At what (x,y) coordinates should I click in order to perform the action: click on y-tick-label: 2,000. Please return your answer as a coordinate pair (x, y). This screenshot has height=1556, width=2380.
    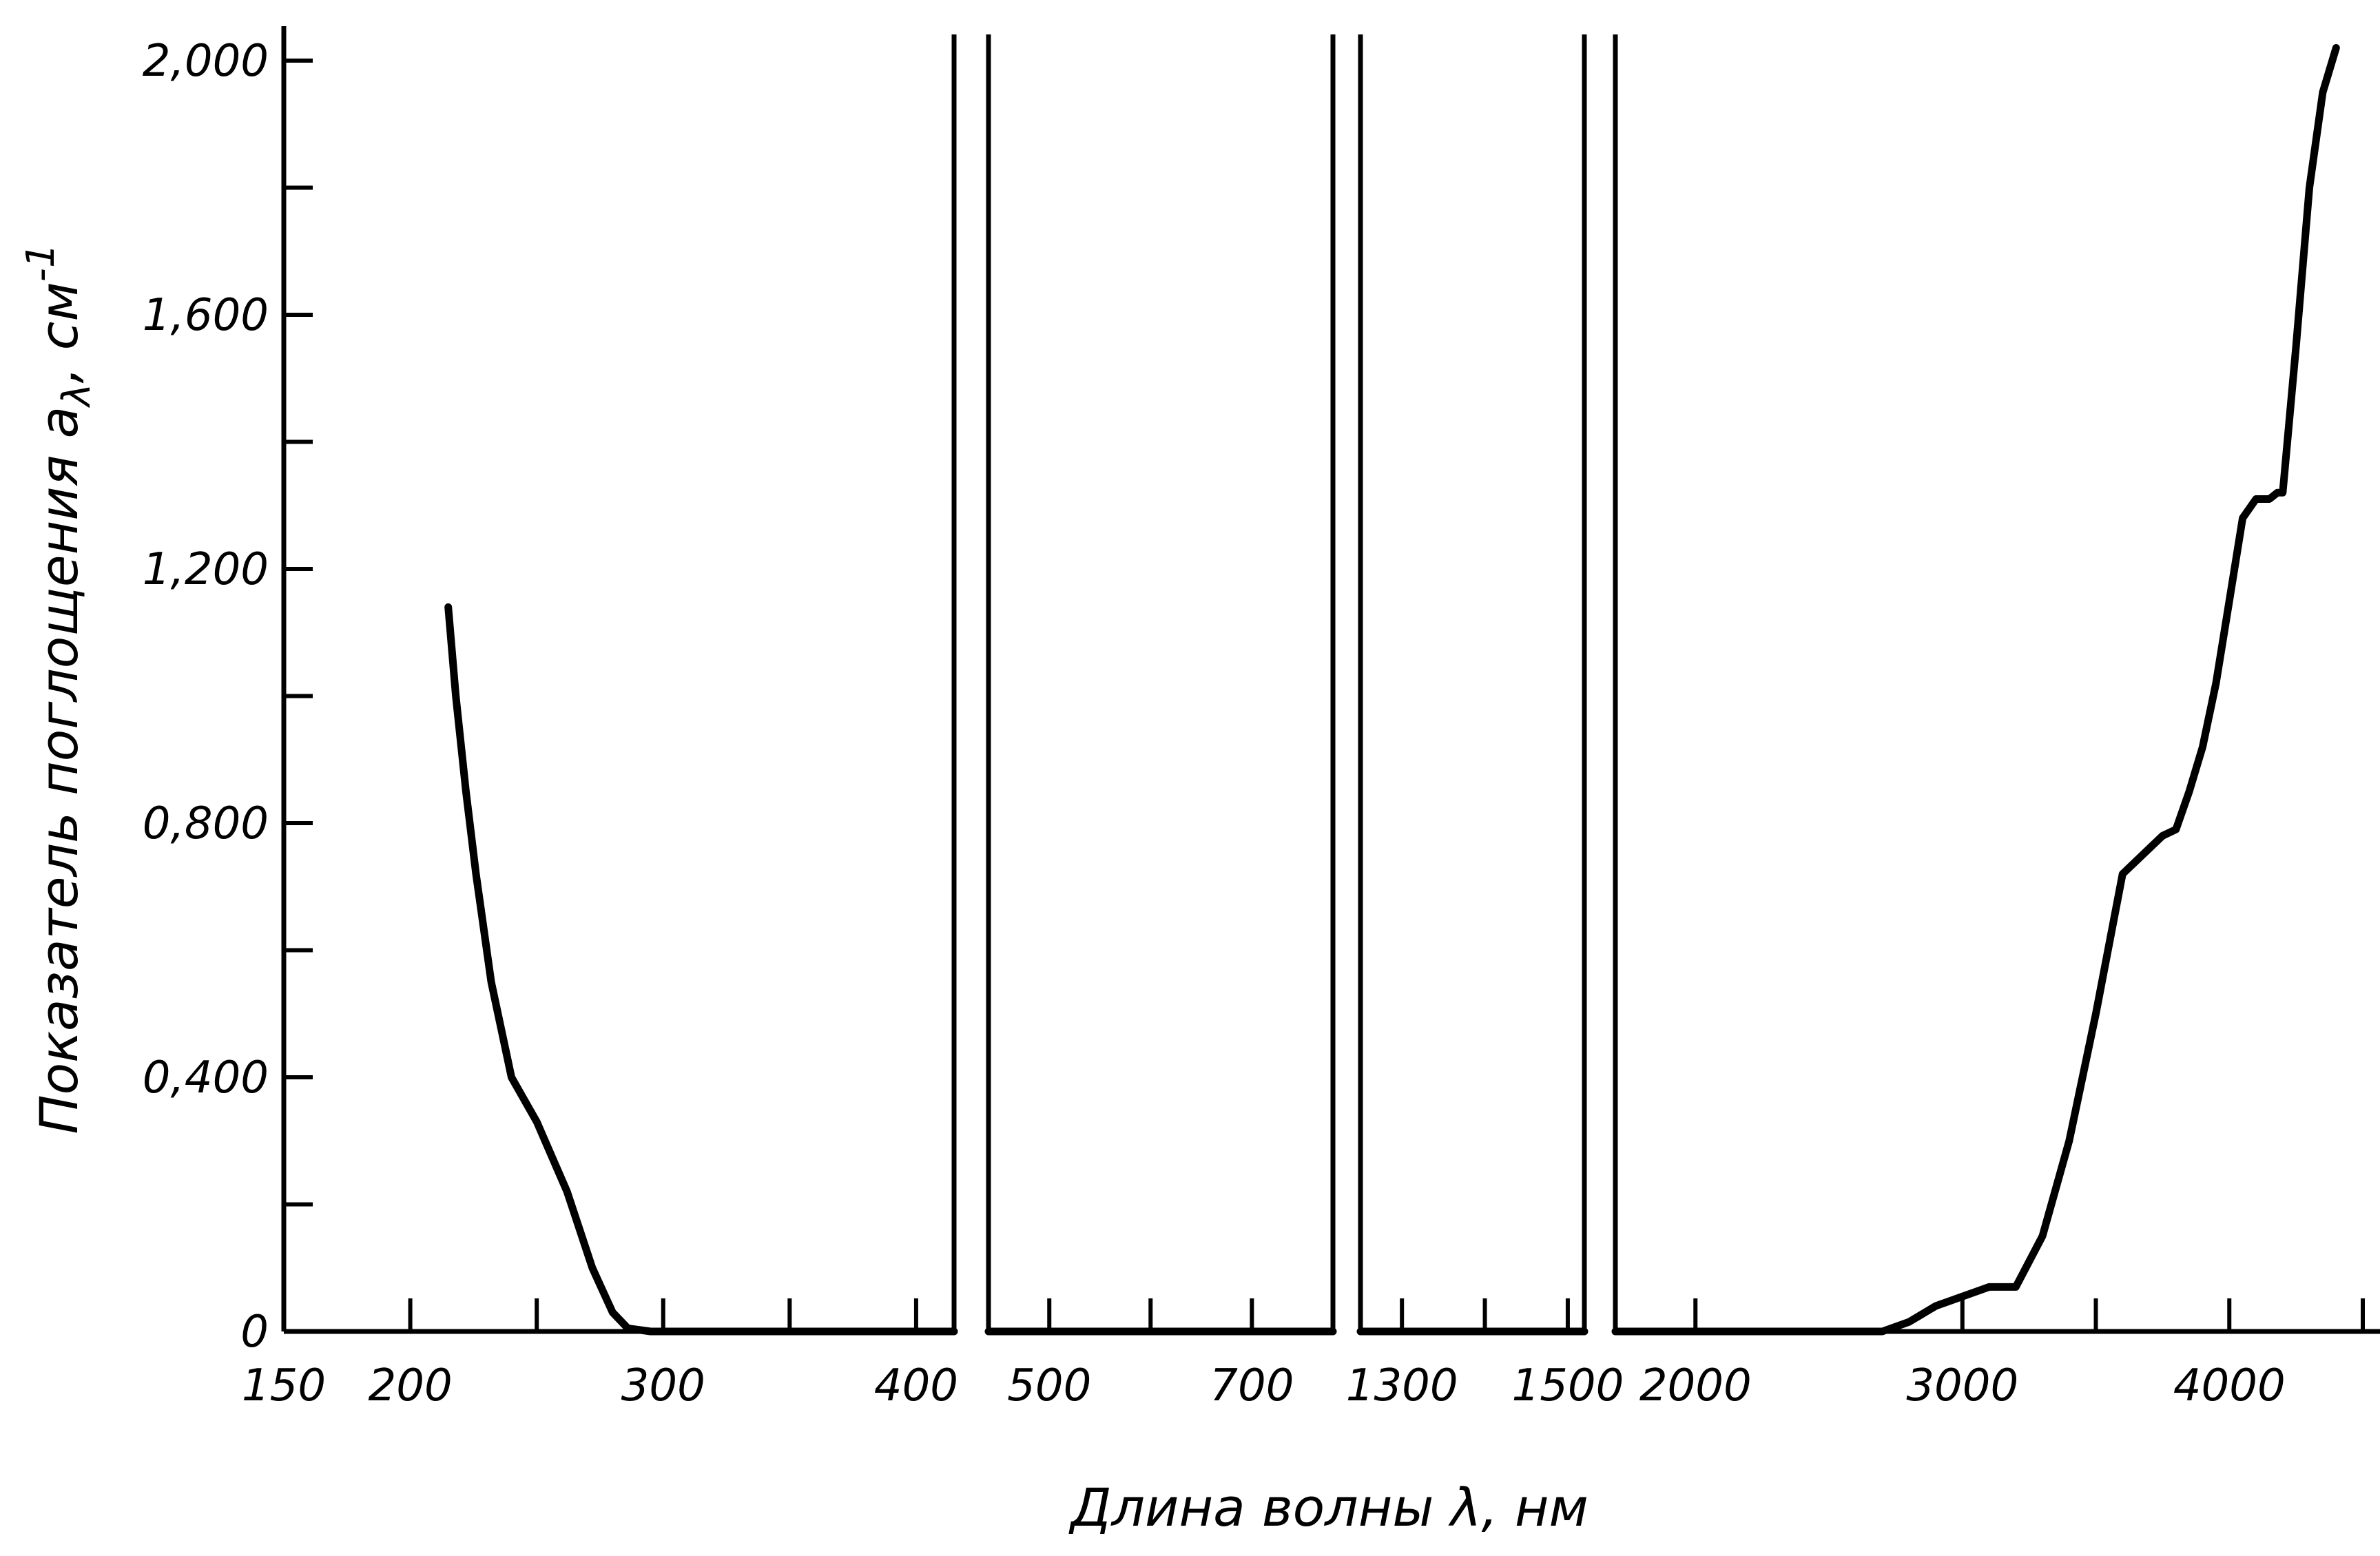
    Looking at the image, I should click on (206, 61).